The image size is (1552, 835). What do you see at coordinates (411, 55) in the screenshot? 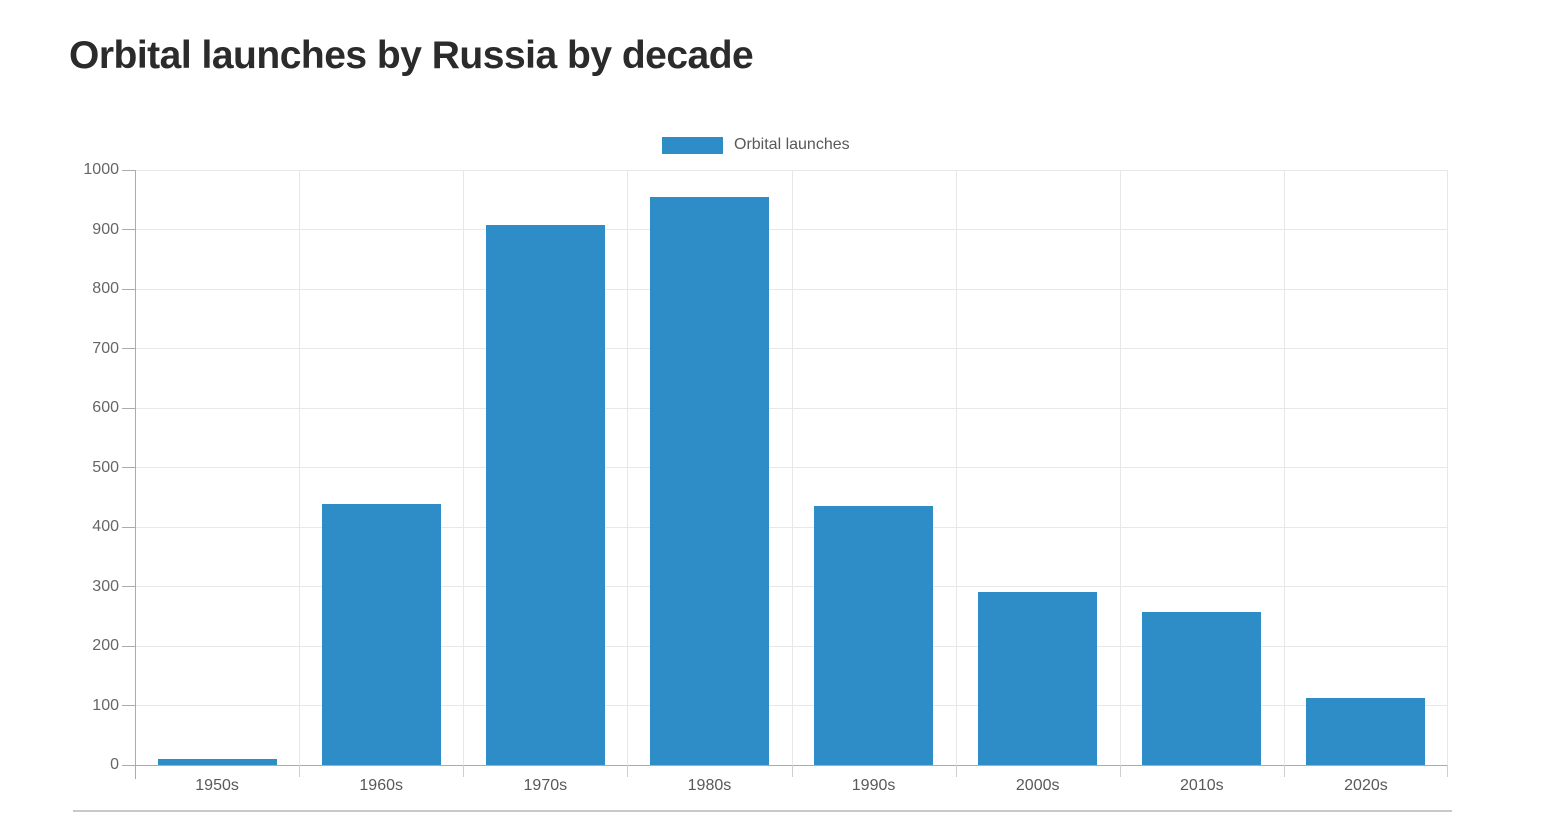
I see `chart-title: Orbital launches by Russia by decade` at bounding box center [411, 55].